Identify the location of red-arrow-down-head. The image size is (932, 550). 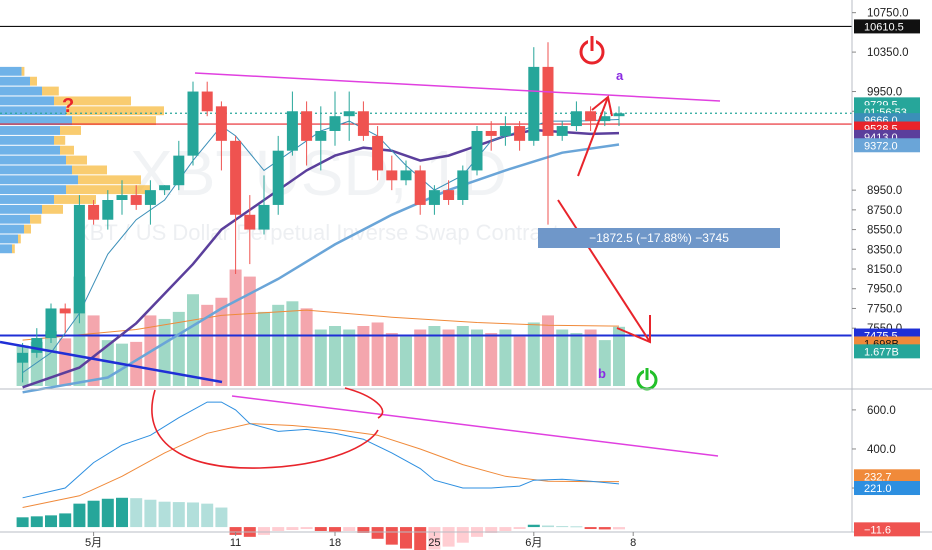
(633, 329).